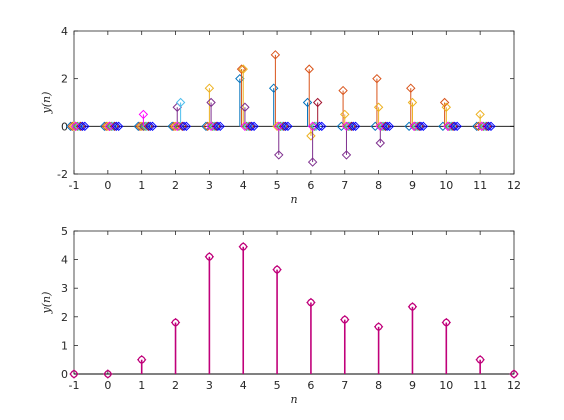  Describe the element at coordinates (141, 385) in the screenshot. I see `x-tick-label: 1` at that location.